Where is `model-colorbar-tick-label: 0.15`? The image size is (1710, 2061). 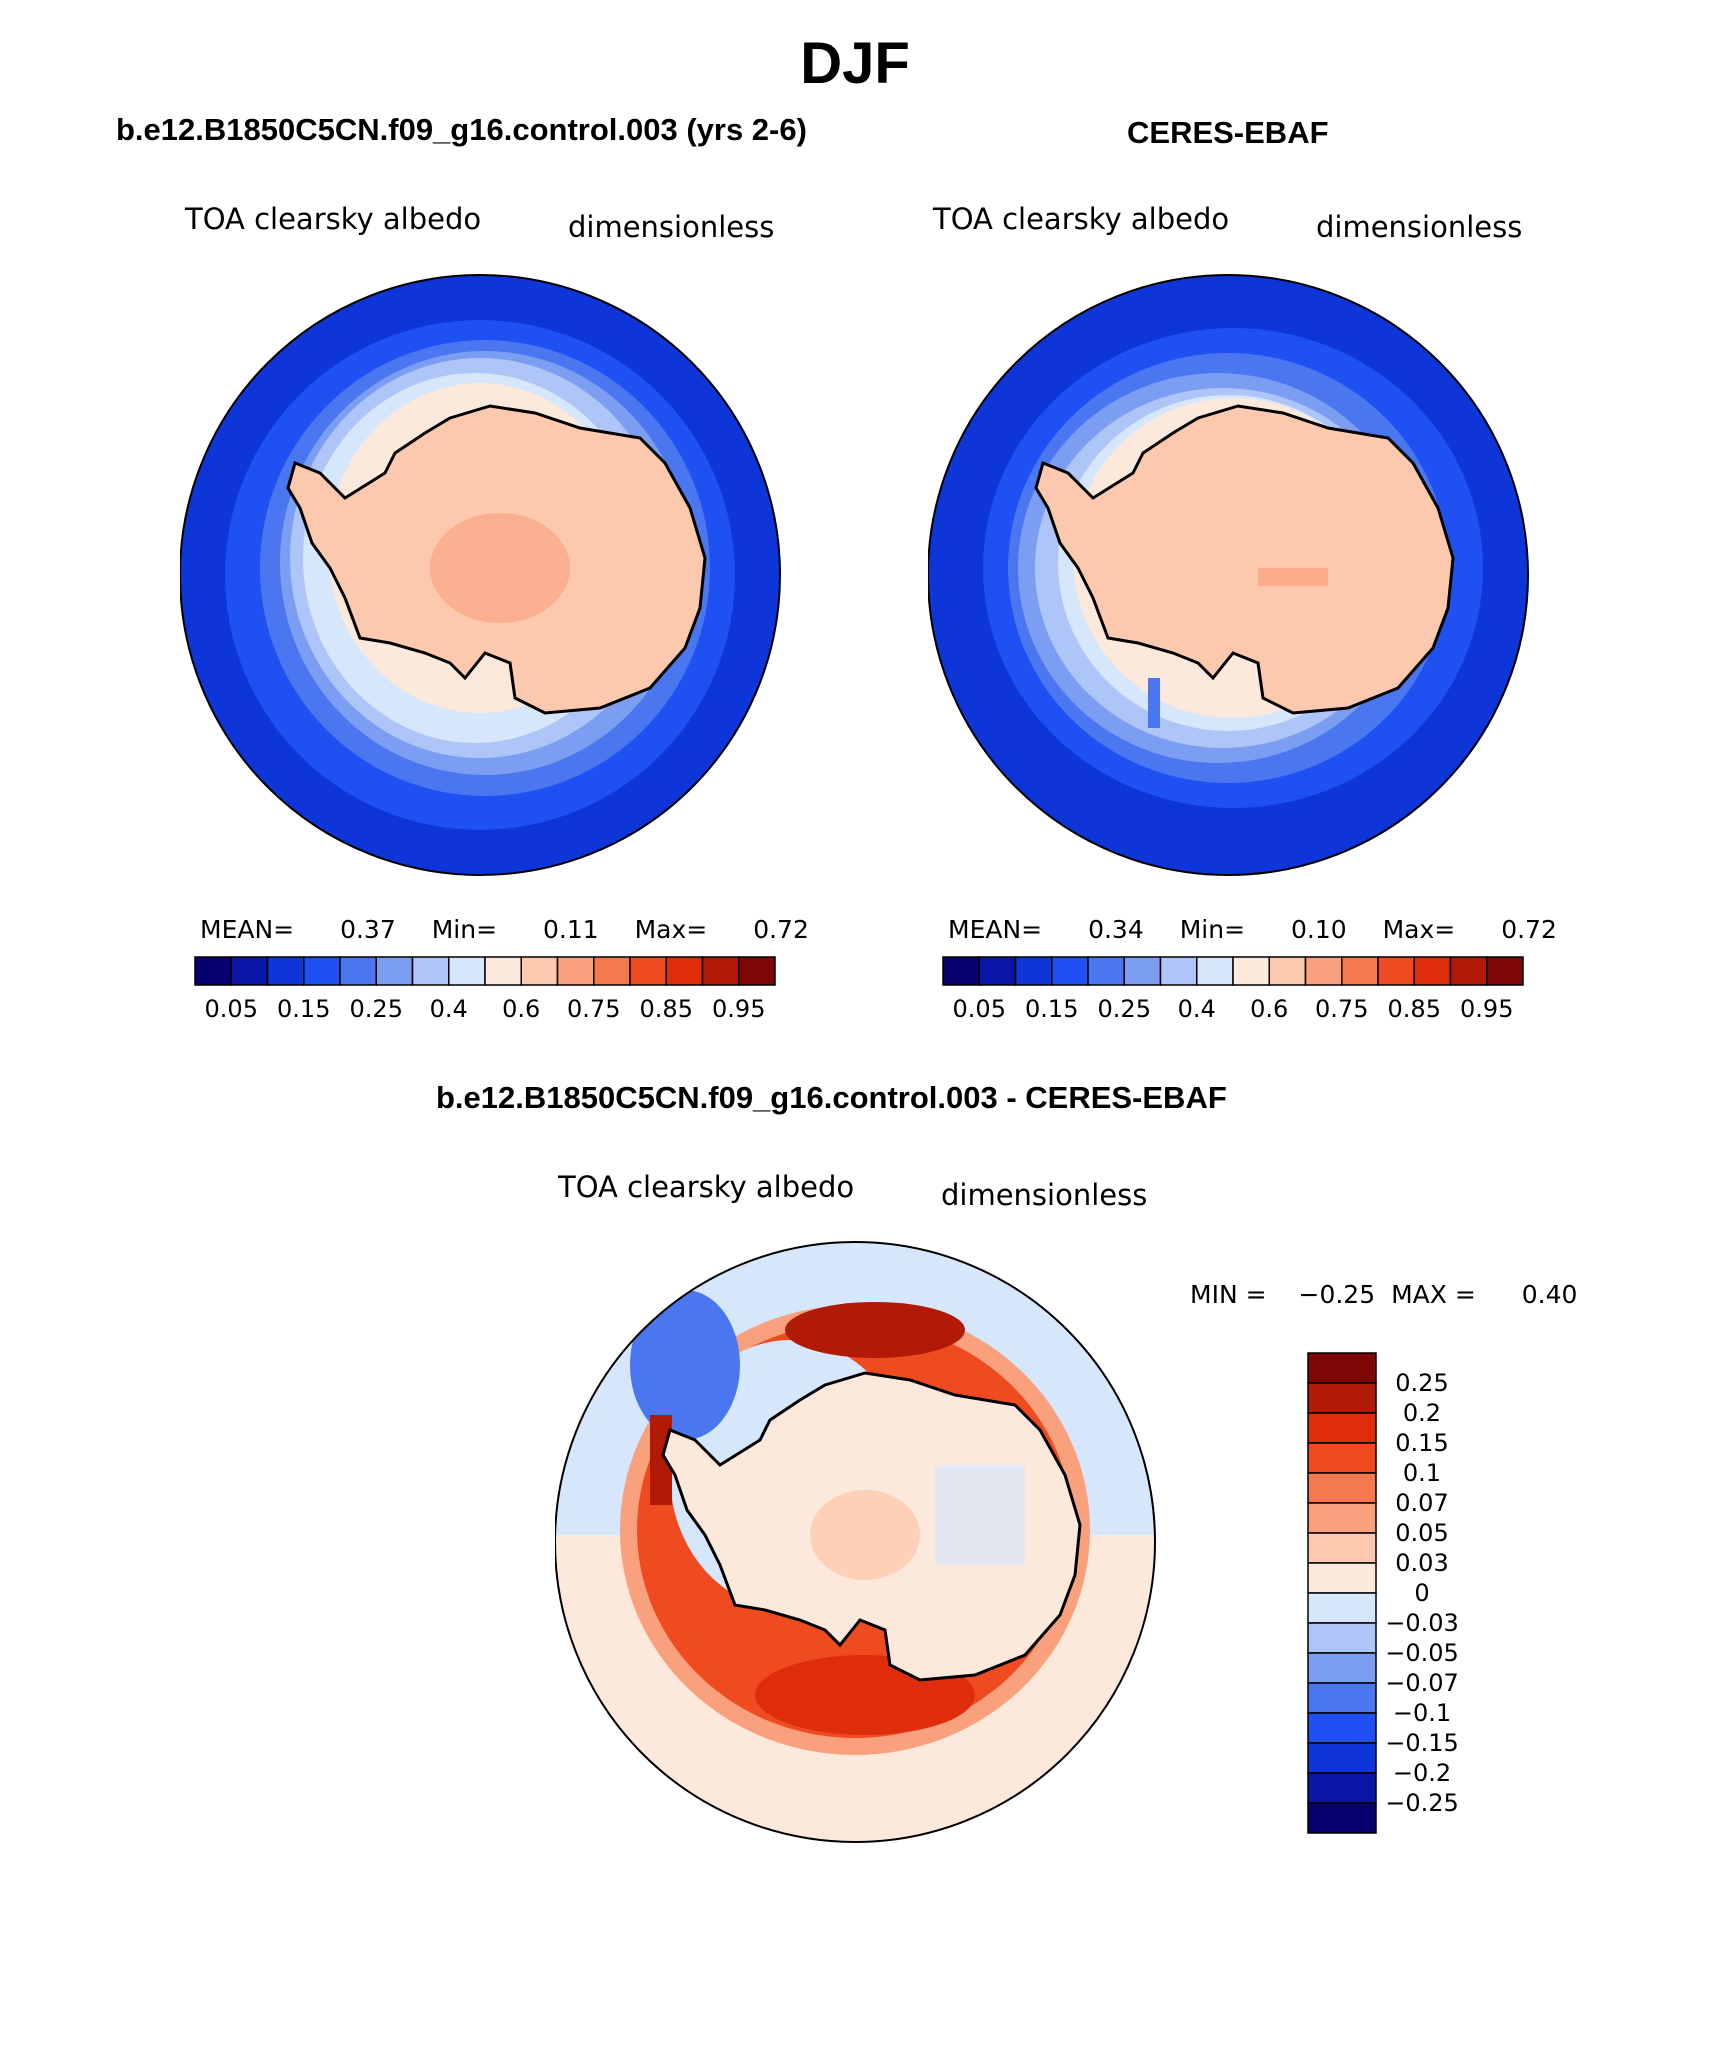 model-colorbar-tick-label: 0.15 is located at coordinates (303, 1009).